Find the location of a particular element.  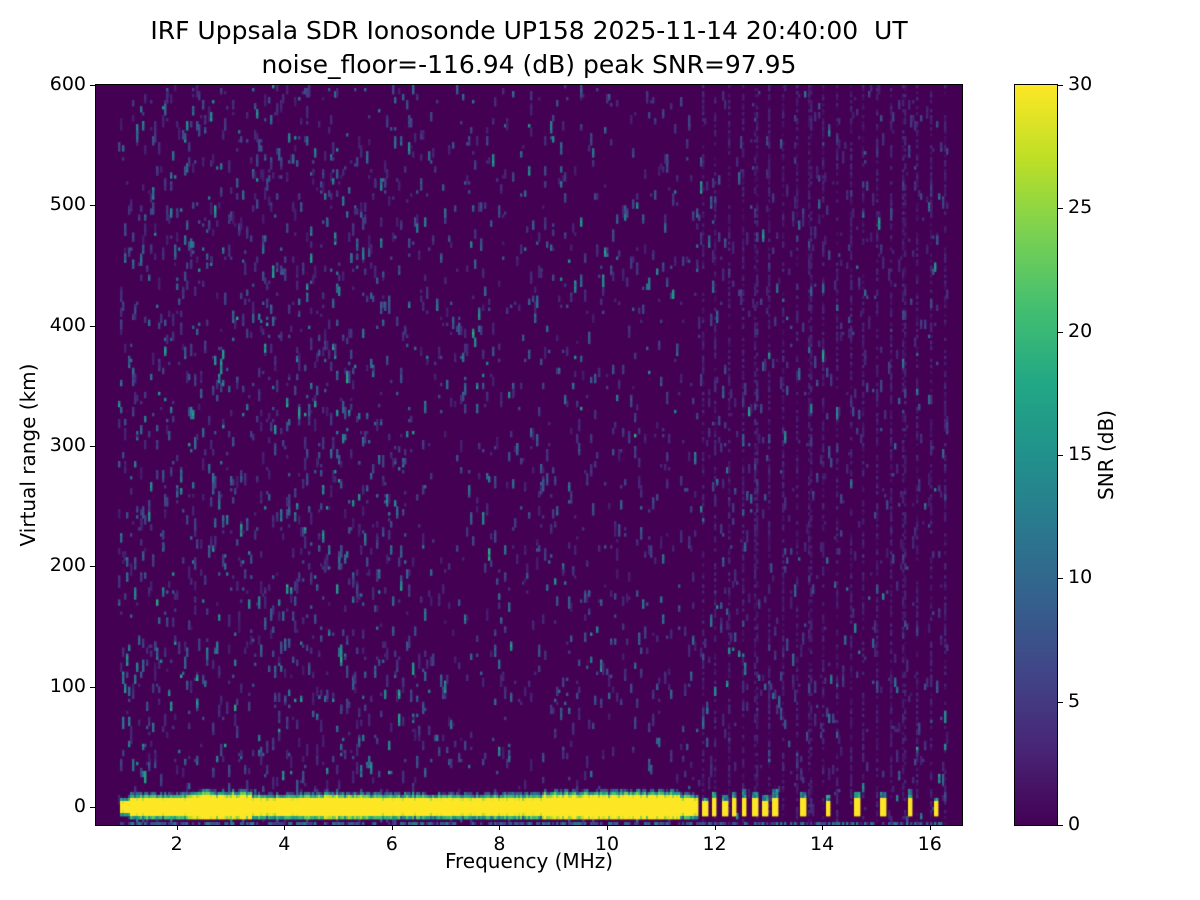

colorbar-label: SNR (dB) is located at coordinates (1106, 455).